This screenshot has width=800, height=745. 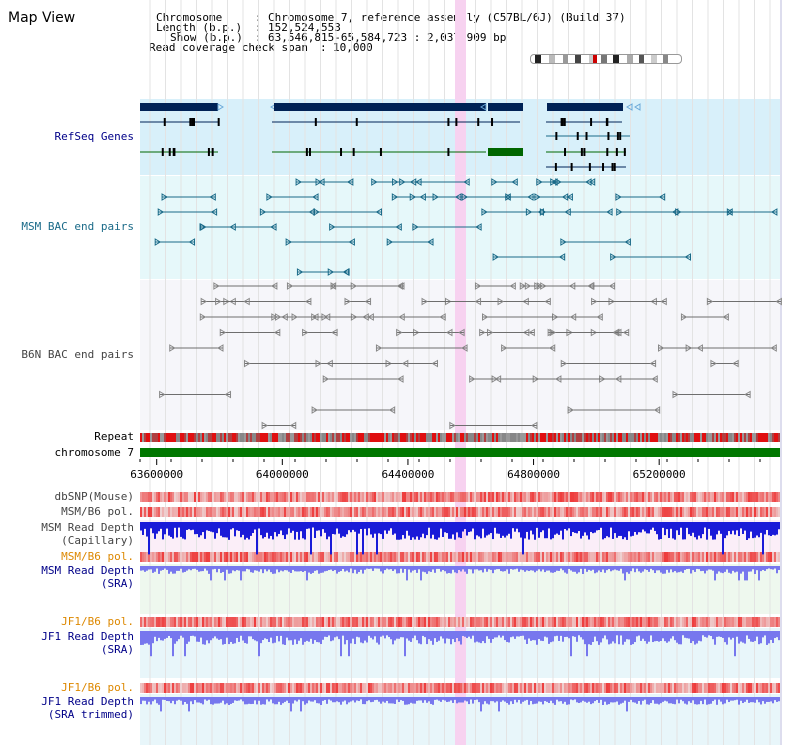 What do you see at coordinates (97, 687) in the screenshot?
I see `track-label-jf1-b6-pol-2: JF1/B6 pol.` at bounding box center [97, 687].